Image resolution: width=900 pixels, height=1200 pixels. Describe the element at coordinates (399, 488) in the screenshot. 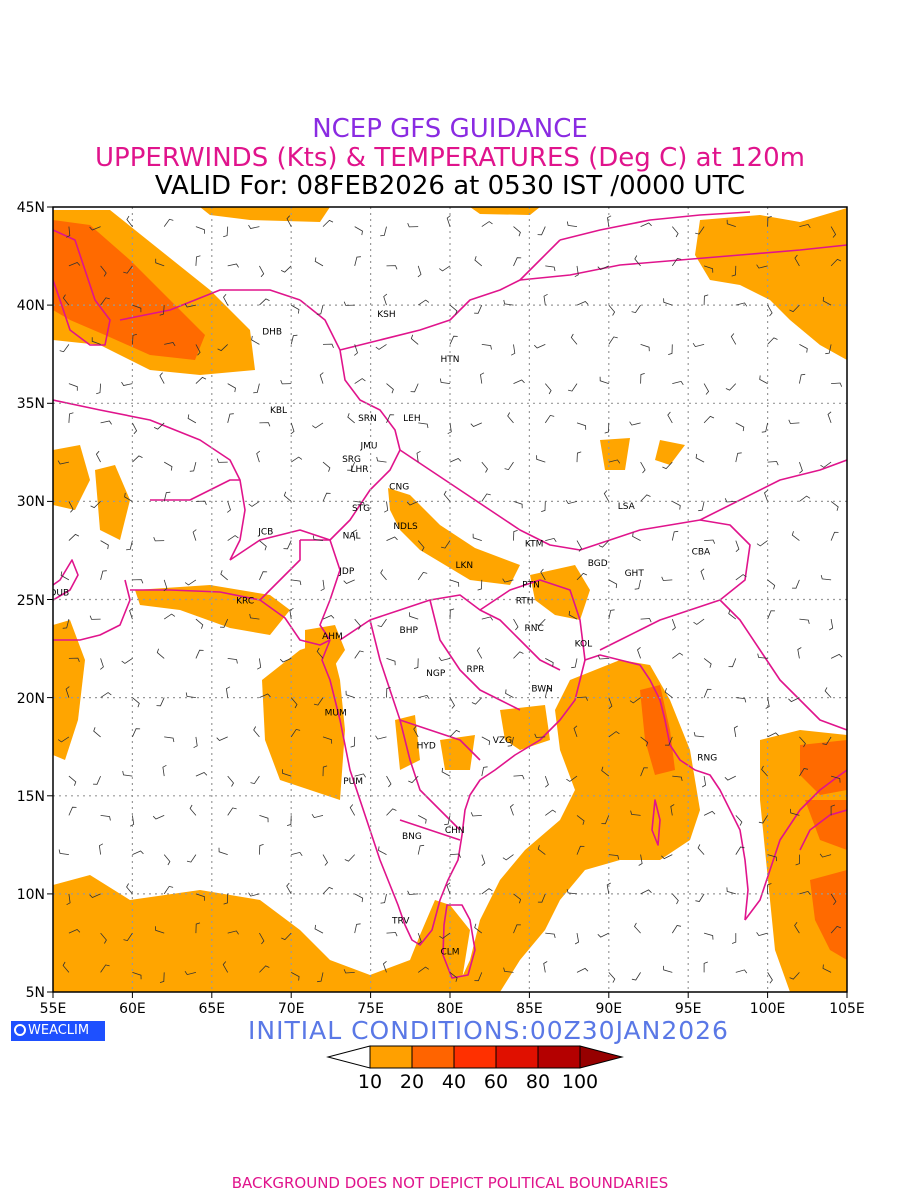

I see `city-label-cng: CNG` at that location.